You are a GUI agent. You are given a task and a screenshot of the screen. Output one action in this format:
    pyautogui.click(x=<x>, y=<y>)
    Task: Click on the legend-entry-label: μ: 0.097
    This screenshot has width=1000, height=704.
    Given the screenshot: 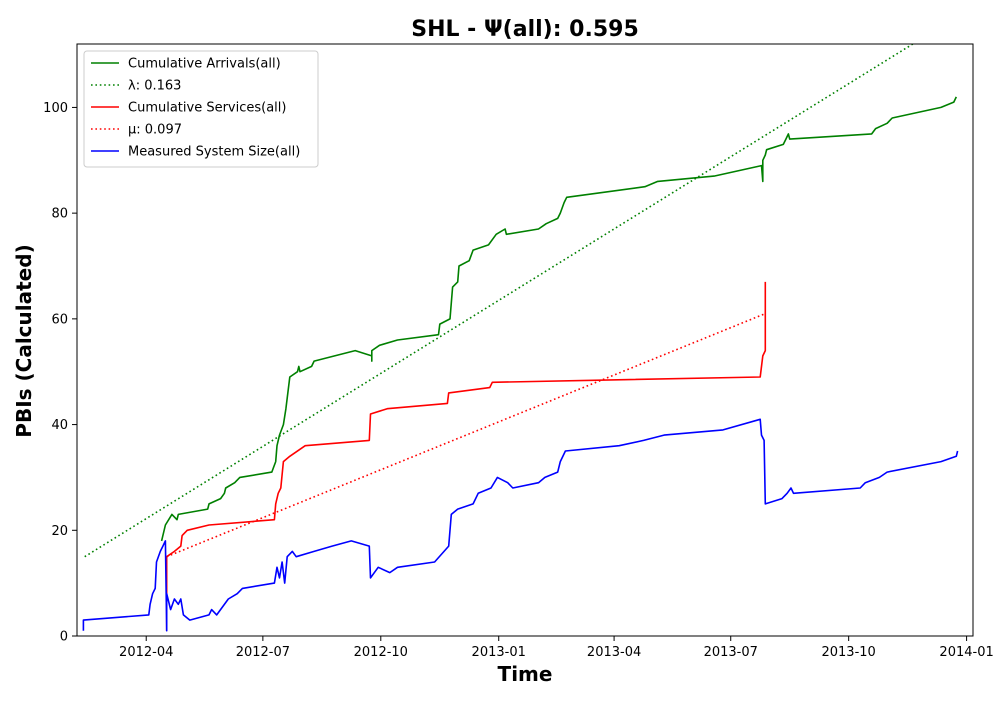 What is the action you would take?
    pyautogui.click(x=155, y=130)
    